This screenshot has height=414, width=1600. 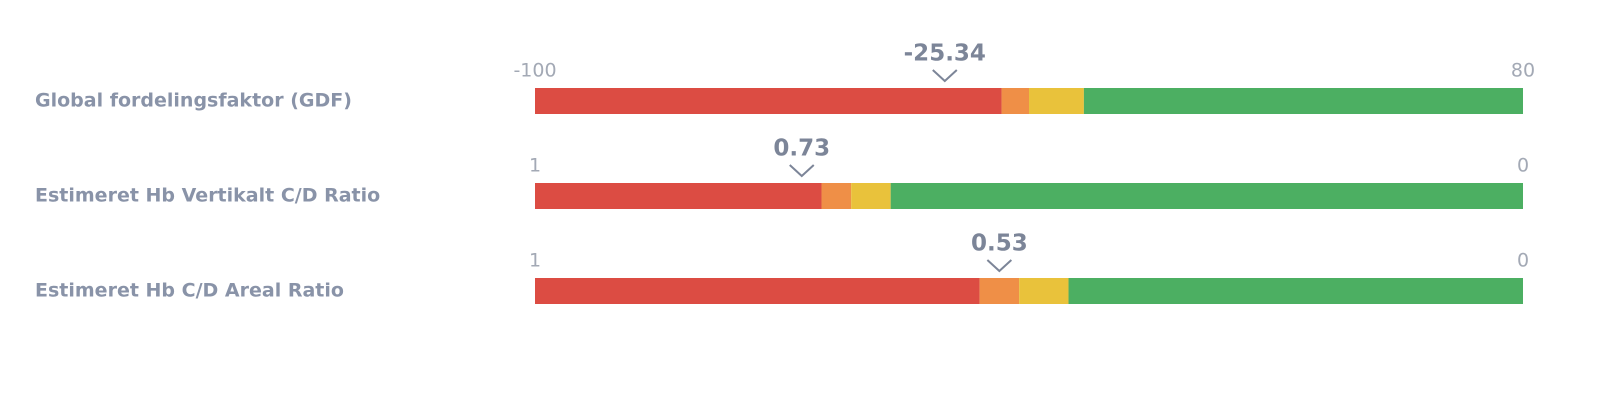 What do you see at coordinates (945, 54) in the screenshot?
I see `value-label: -25.34` at bounding box center [945, 54].